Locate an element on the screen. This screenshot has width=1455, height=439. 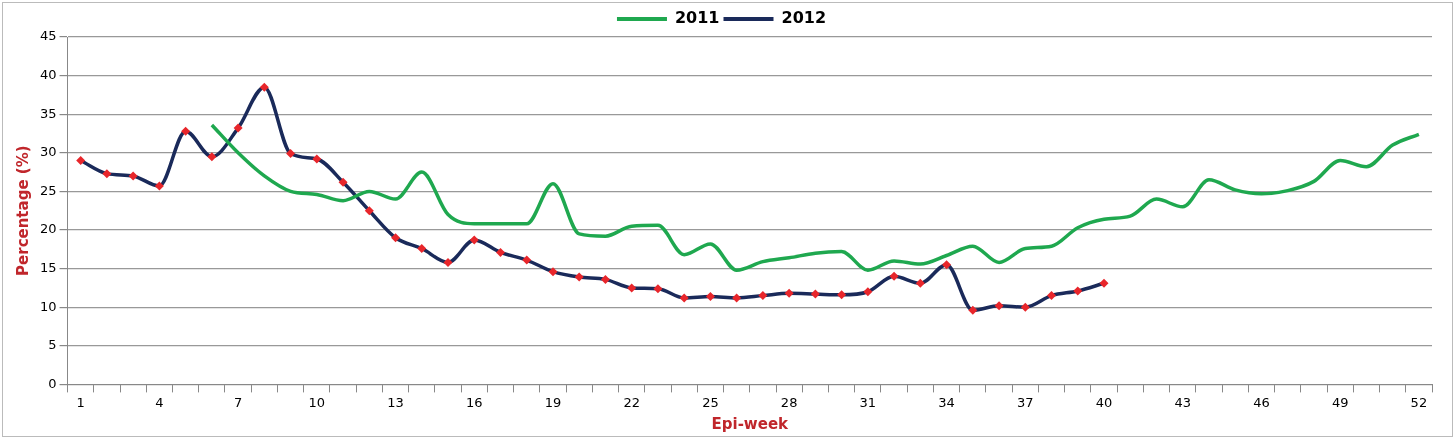
x-tick-label: 31 is located at coordinates (868, 402).